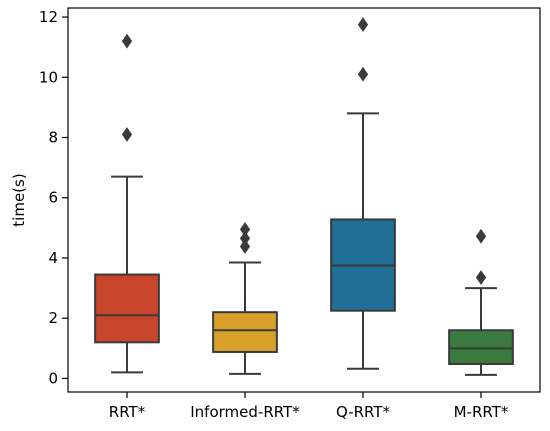 Image resolution: width=550 pixels, height=431 pixels. I want to click on x-tick-label: M-RRT*, so click(481, 412).